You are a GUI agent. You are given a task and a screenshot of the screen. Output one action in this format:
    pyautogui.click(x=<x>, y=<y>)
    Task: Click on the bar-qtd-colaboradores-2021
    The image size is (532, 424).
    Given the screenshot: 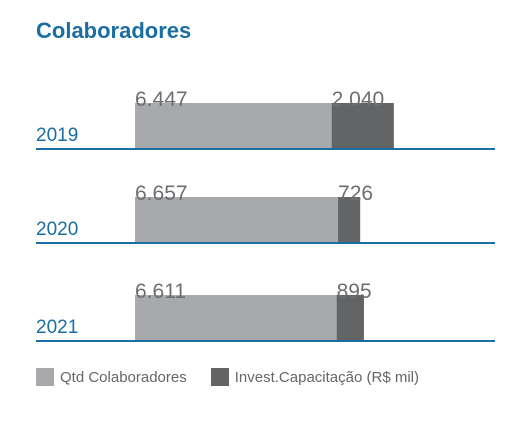 What is the action you would take?
    pyautogui.click(x=236, y=318)
    